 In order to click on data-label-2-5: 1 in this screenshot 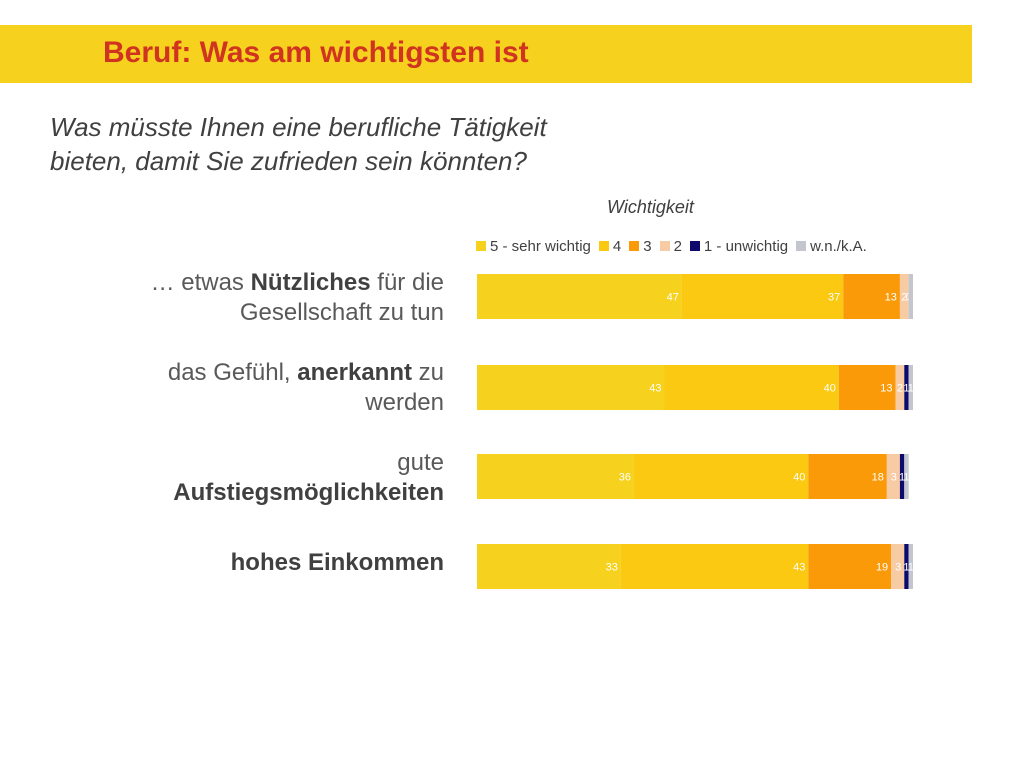, I will do `click(906, 478)`.